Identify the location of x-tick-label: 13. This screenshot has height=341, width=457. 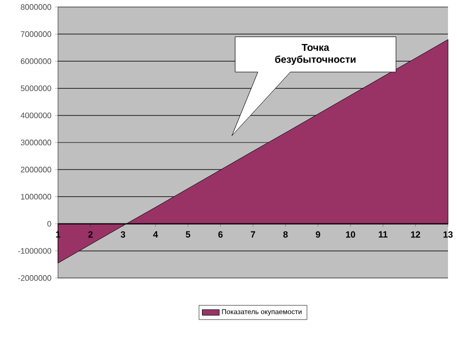
(448, 234).